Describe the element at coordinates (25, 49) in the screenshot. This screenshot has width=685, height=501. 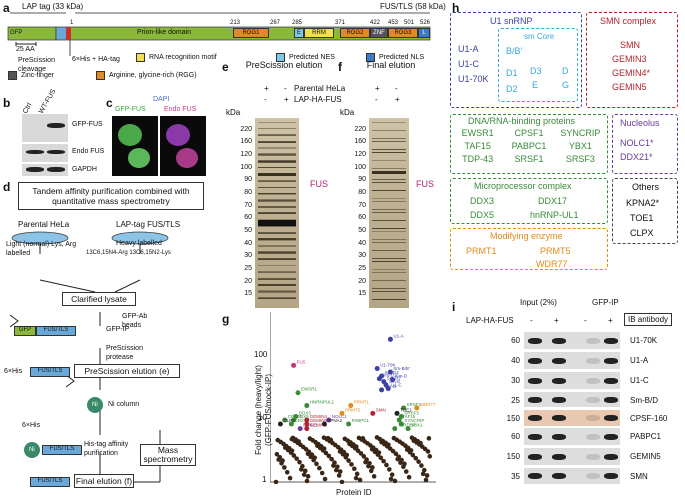
I see `scale-bar-label: 25 AA` at that location.